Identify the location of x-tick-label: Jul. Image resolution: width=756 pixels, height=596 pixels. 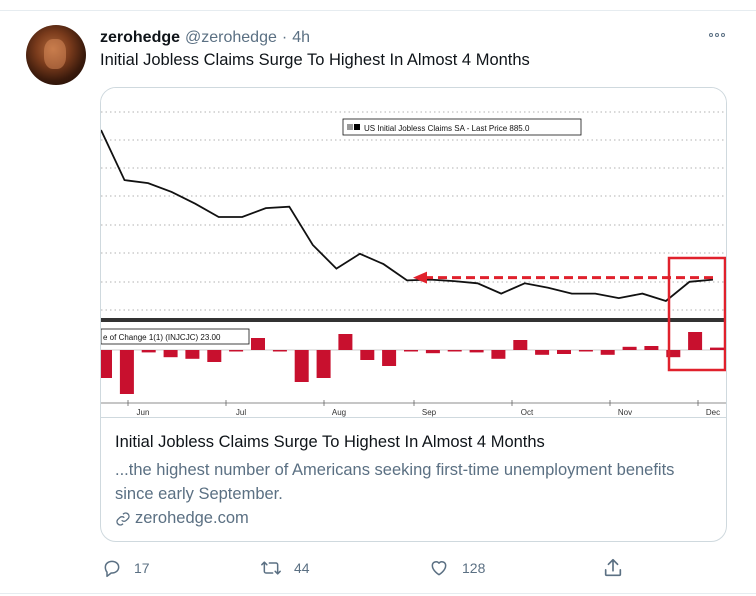
(241, 412).